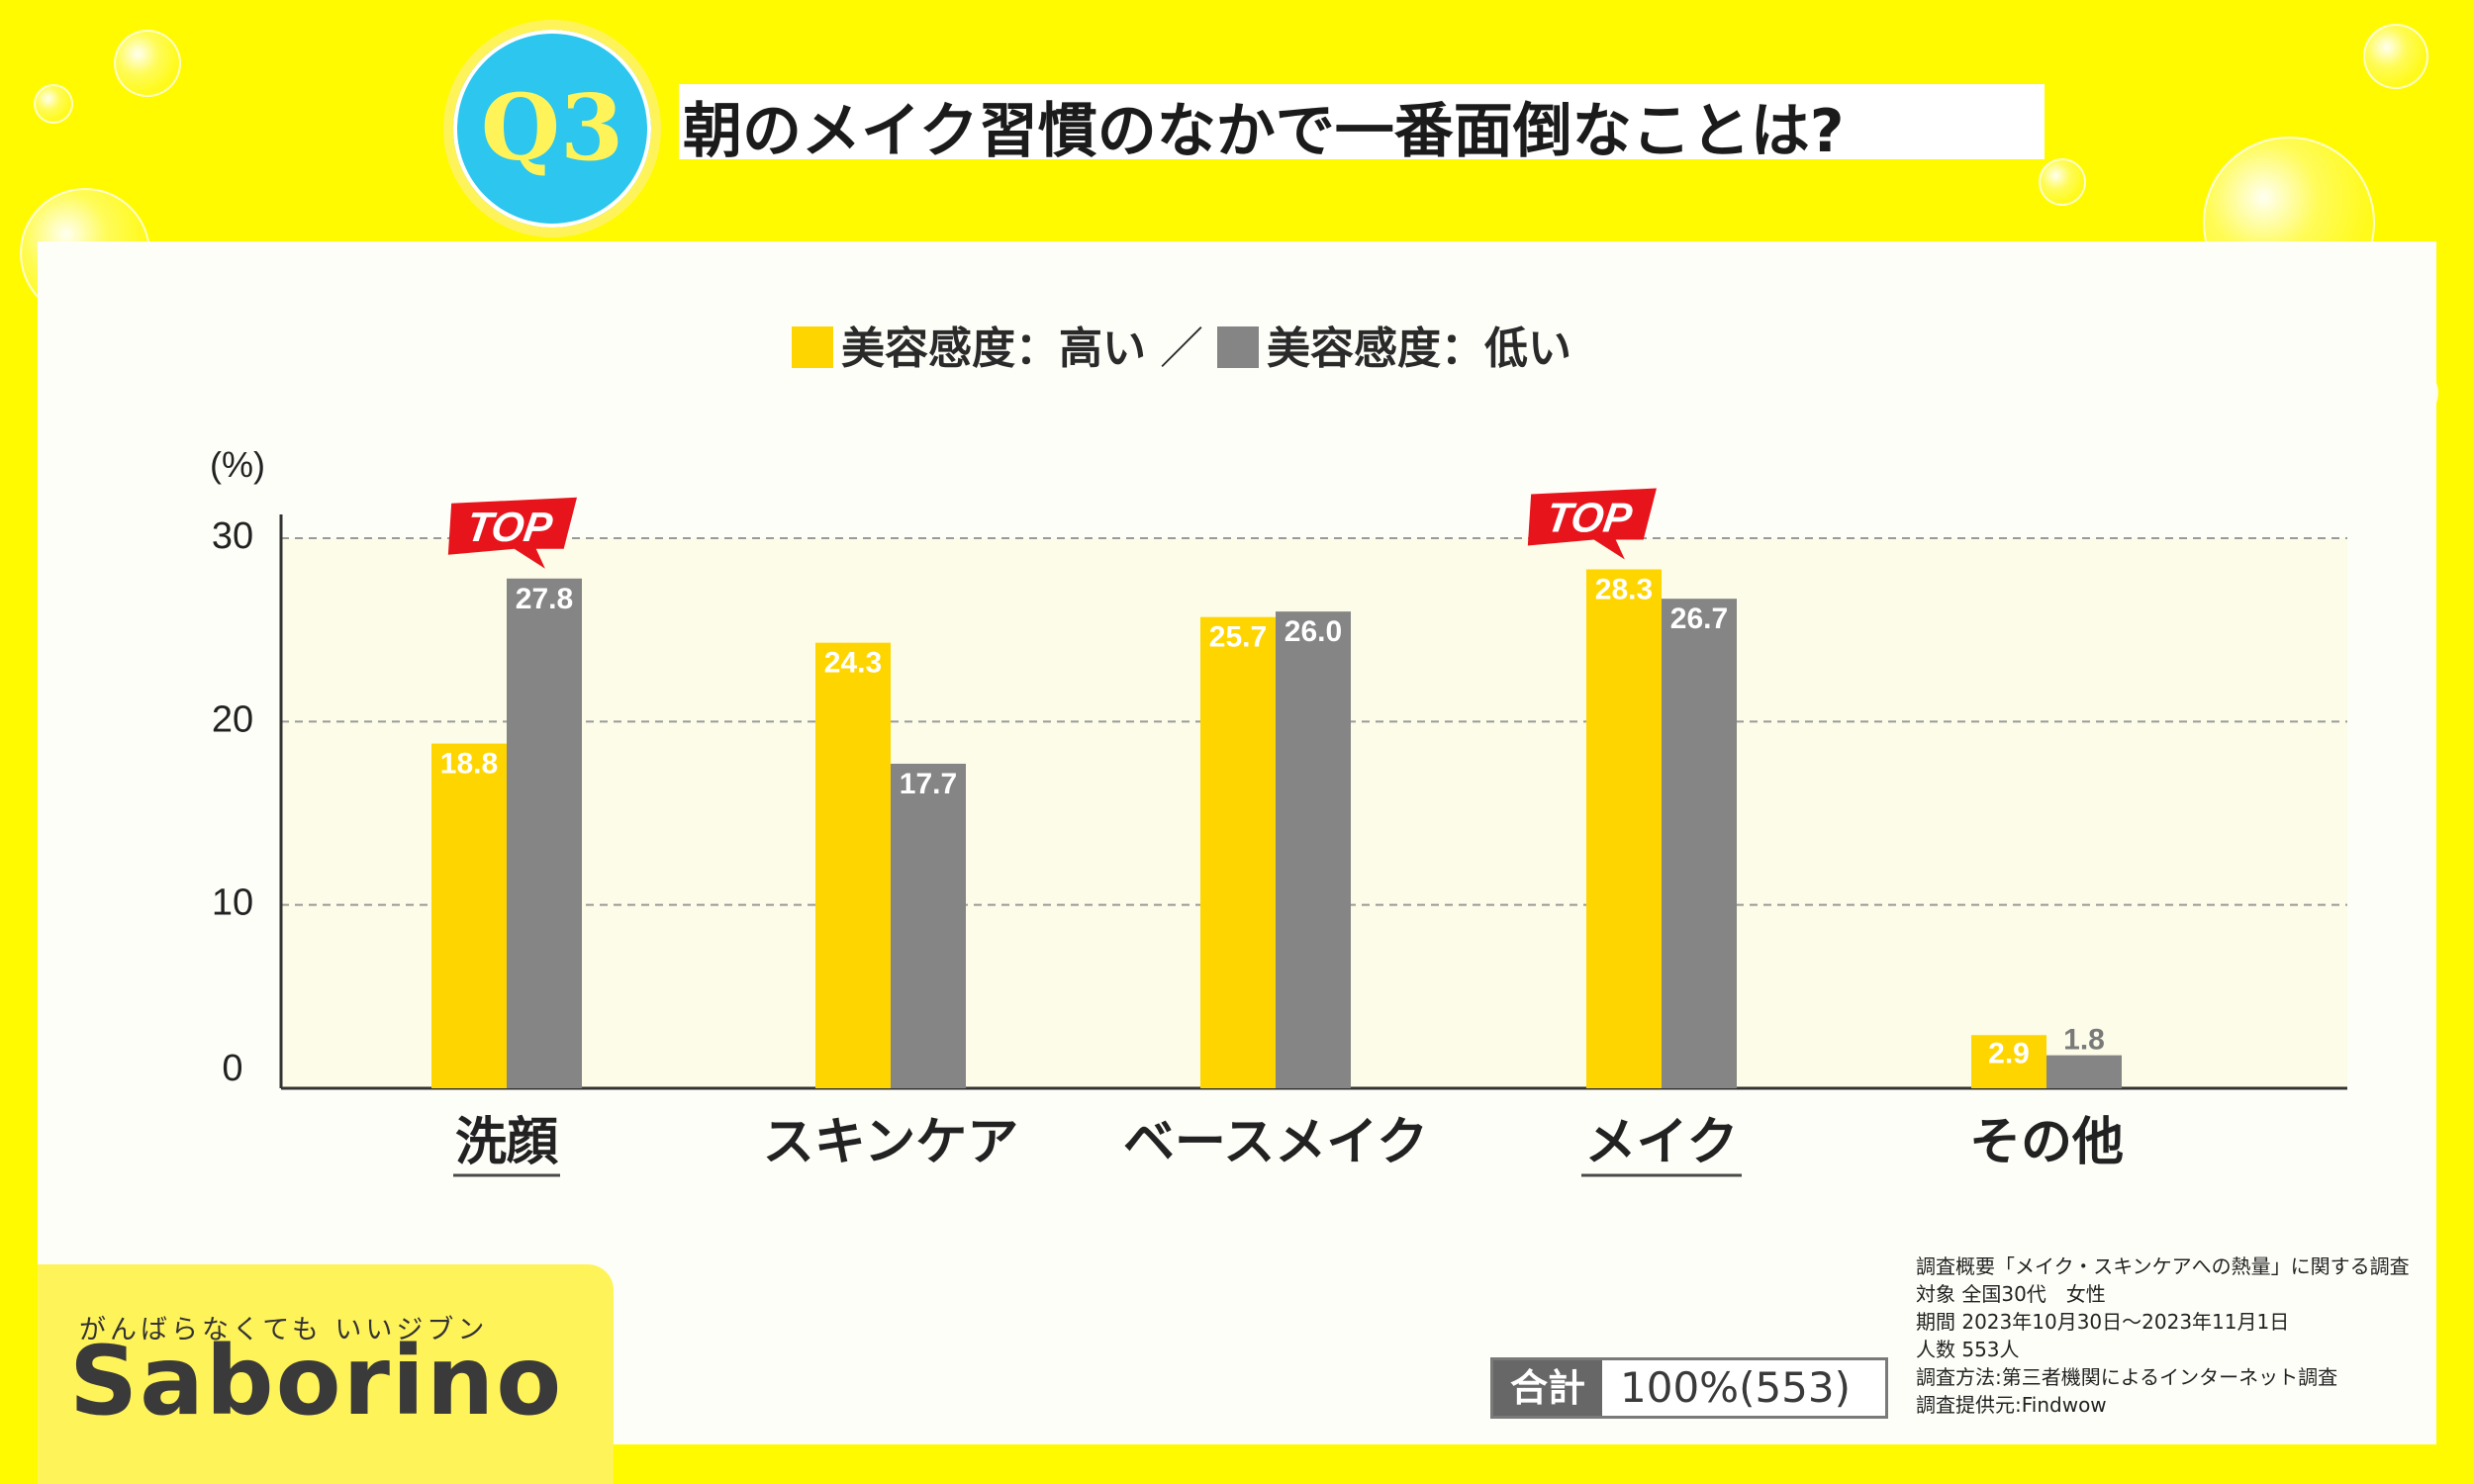 The image size is (2474, 1484). I want to click on brand-tagline: がんばらなくても いいジブン, so click(284, 1330).